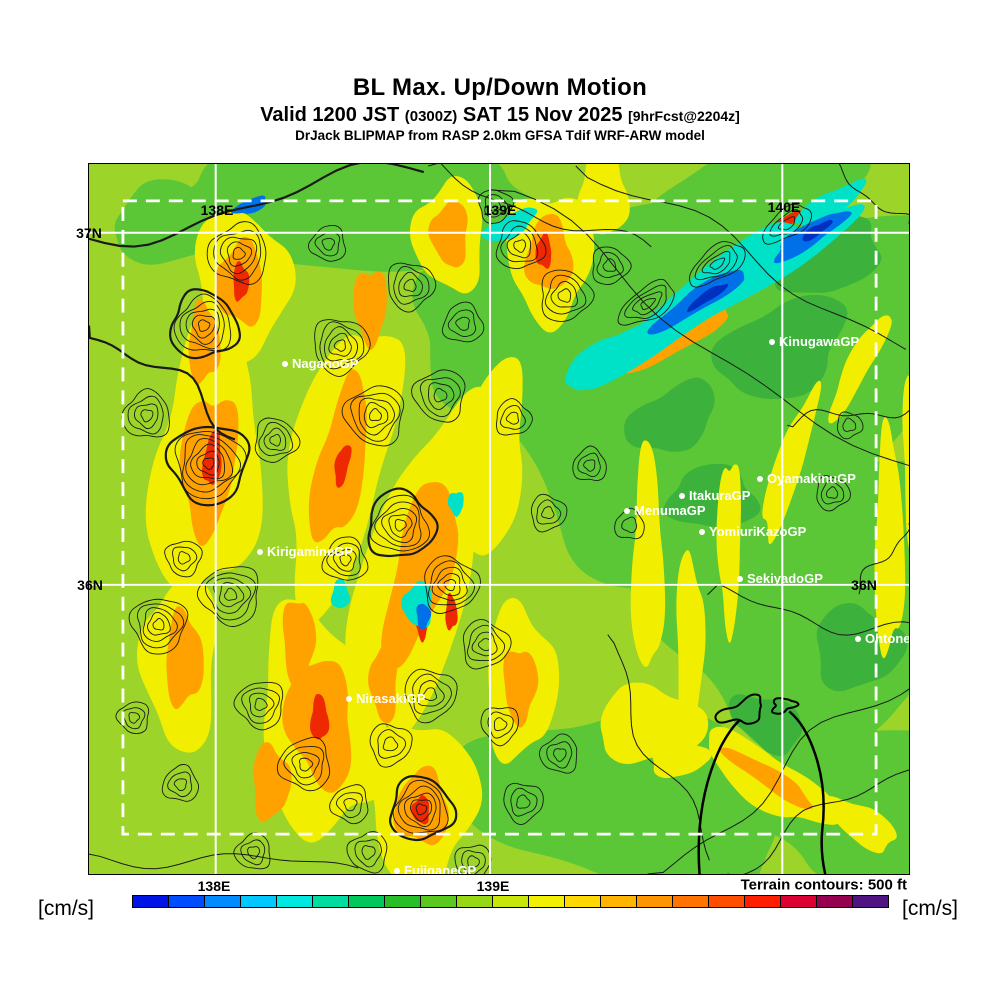 The image size is (1000, 1000). What do you see at coordinates (870, 901) in the screenshot?
I see `colorbar-segment` at bounding box center [870, 901].